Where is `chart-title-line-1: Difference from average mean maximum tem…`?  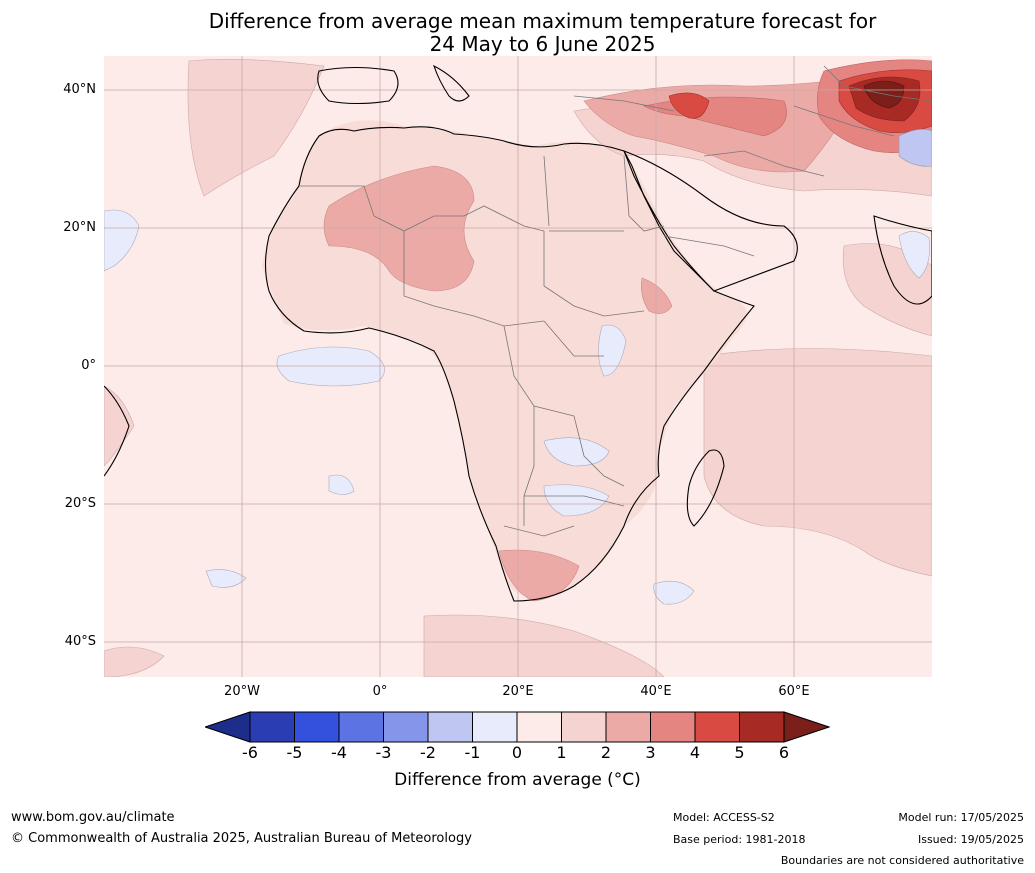 chart-title-line-1: Difference from average mean maximum tem… is located at coordinates (542, 21).